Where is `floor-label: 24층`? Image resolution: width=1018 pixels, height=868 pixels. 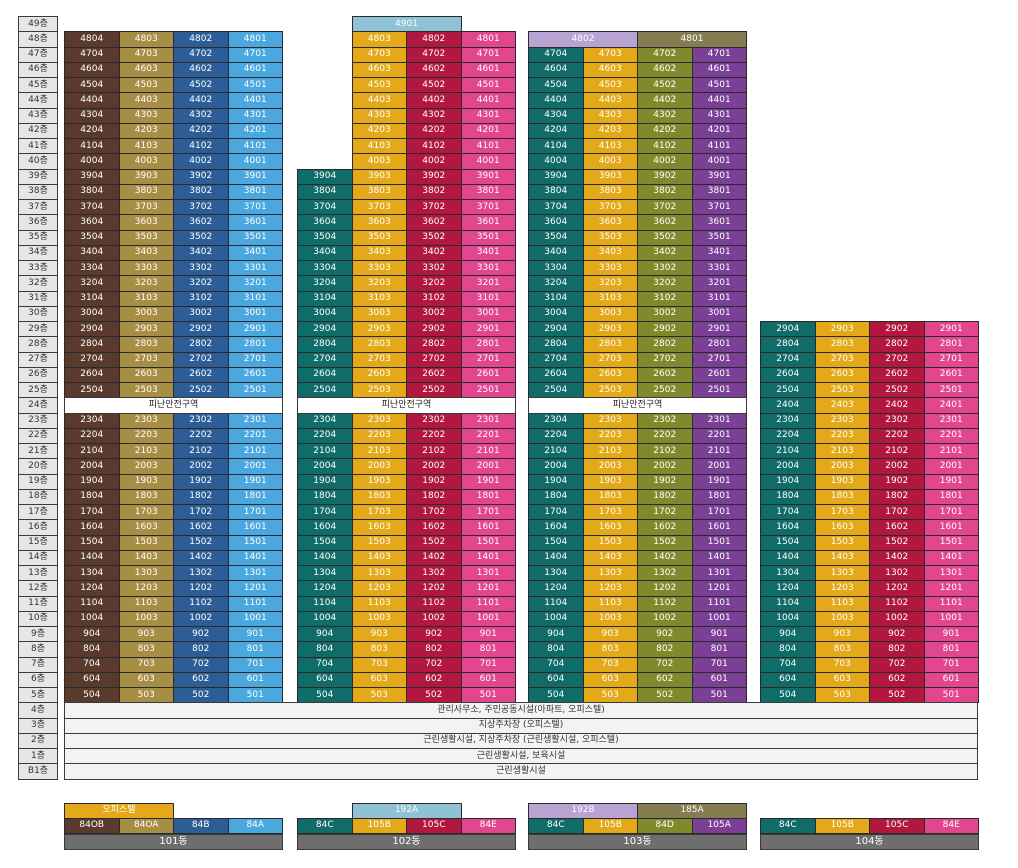 floor-label: 24층 is located at coordinates (38, 405).